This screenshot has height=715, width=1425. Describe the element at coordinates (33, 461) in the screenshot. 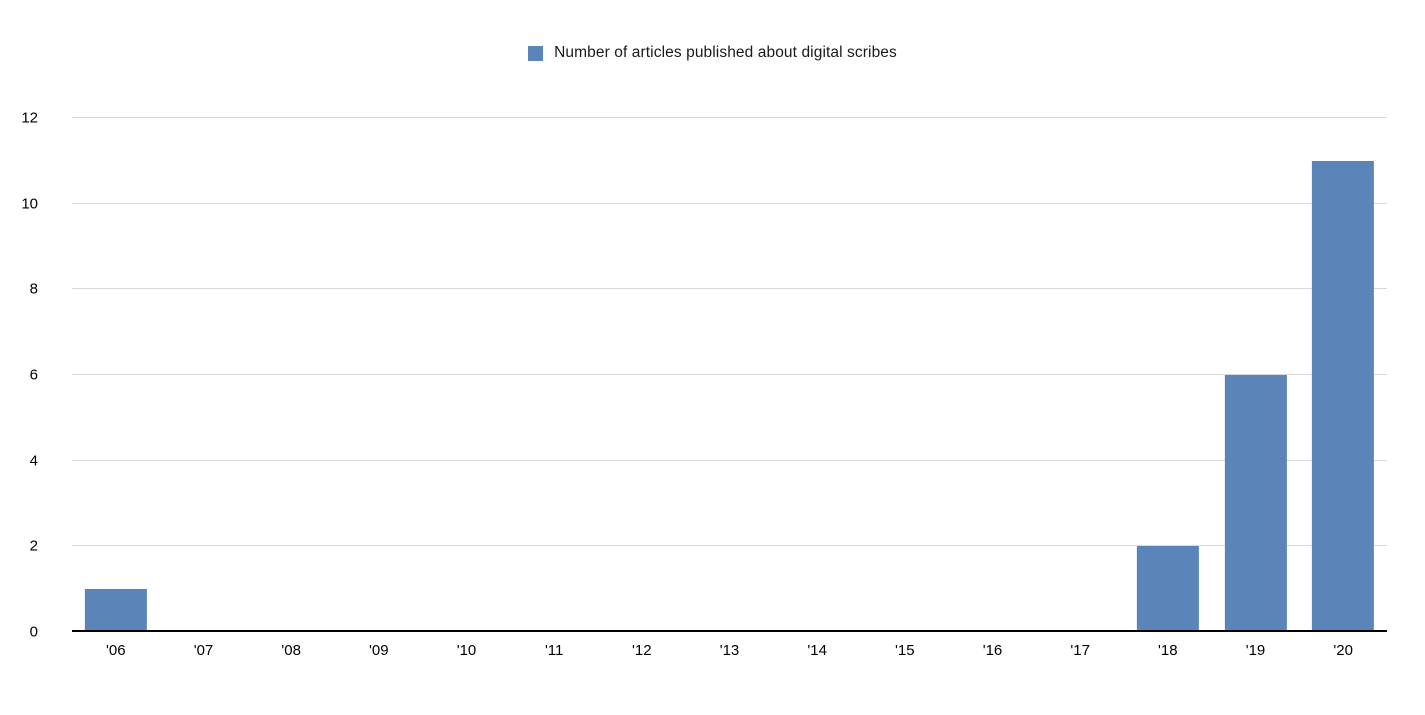

I see `y-tick-label: 4` at that location.